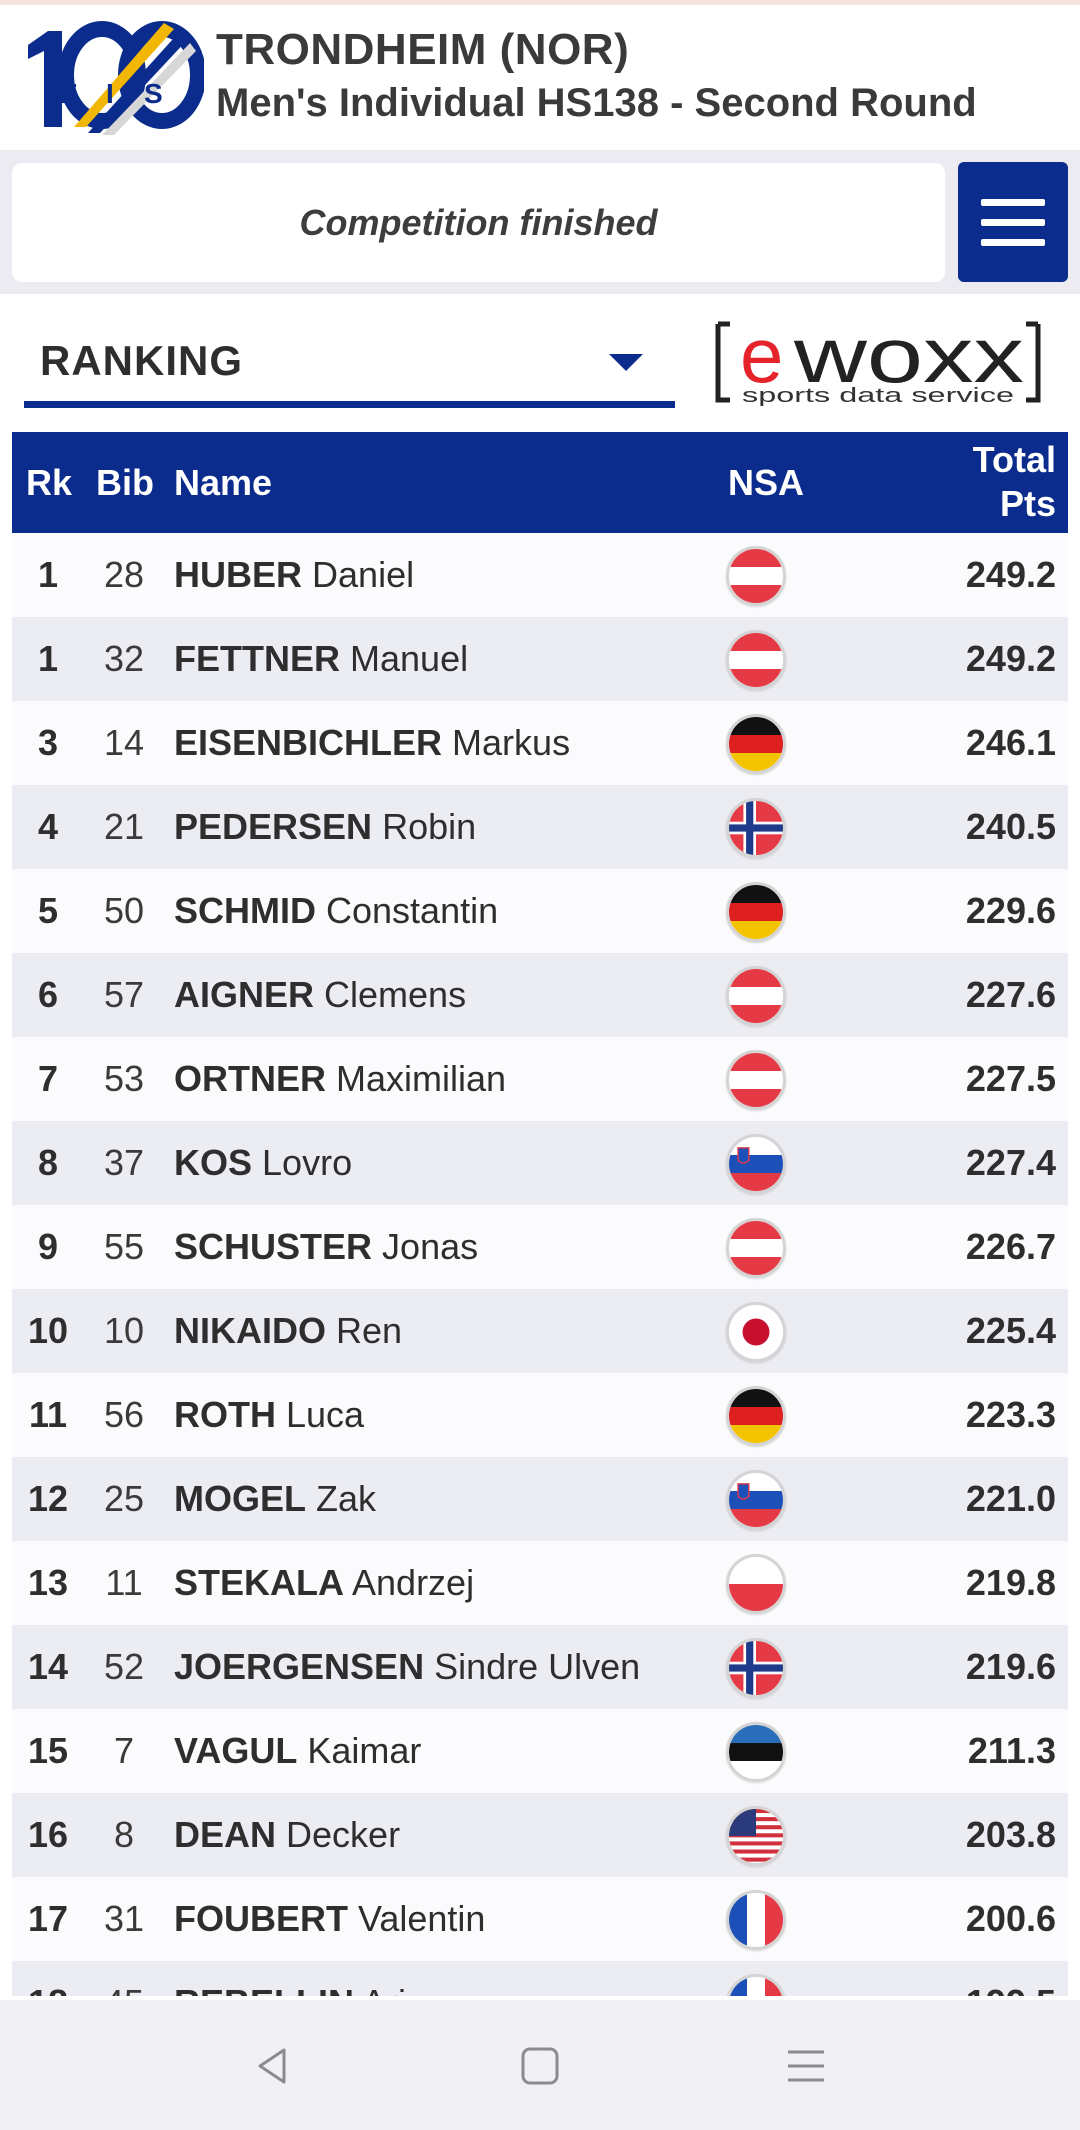 Image resolution: width=1080 pixels, height=2130 pixels. What do you see at coordinates (540, 1331) in the screenshot?
I see `table-row: 10 10 NIKAIDO Ren 225.4` at bounding box center [540, 1331].